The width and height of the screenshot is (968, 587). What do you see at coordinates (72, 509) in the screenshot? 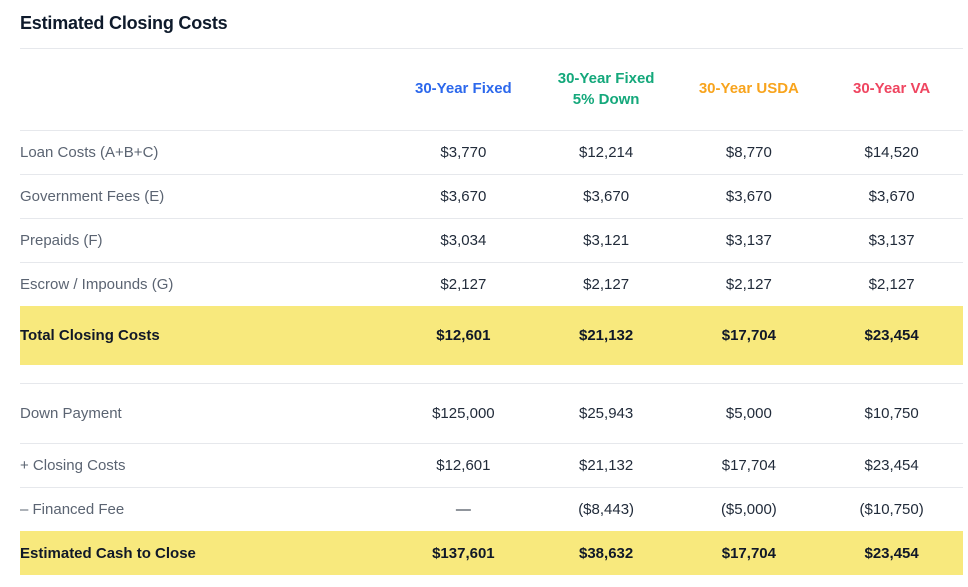
I see `row-label: – Financed Fee` at bounding box center [72, 509].